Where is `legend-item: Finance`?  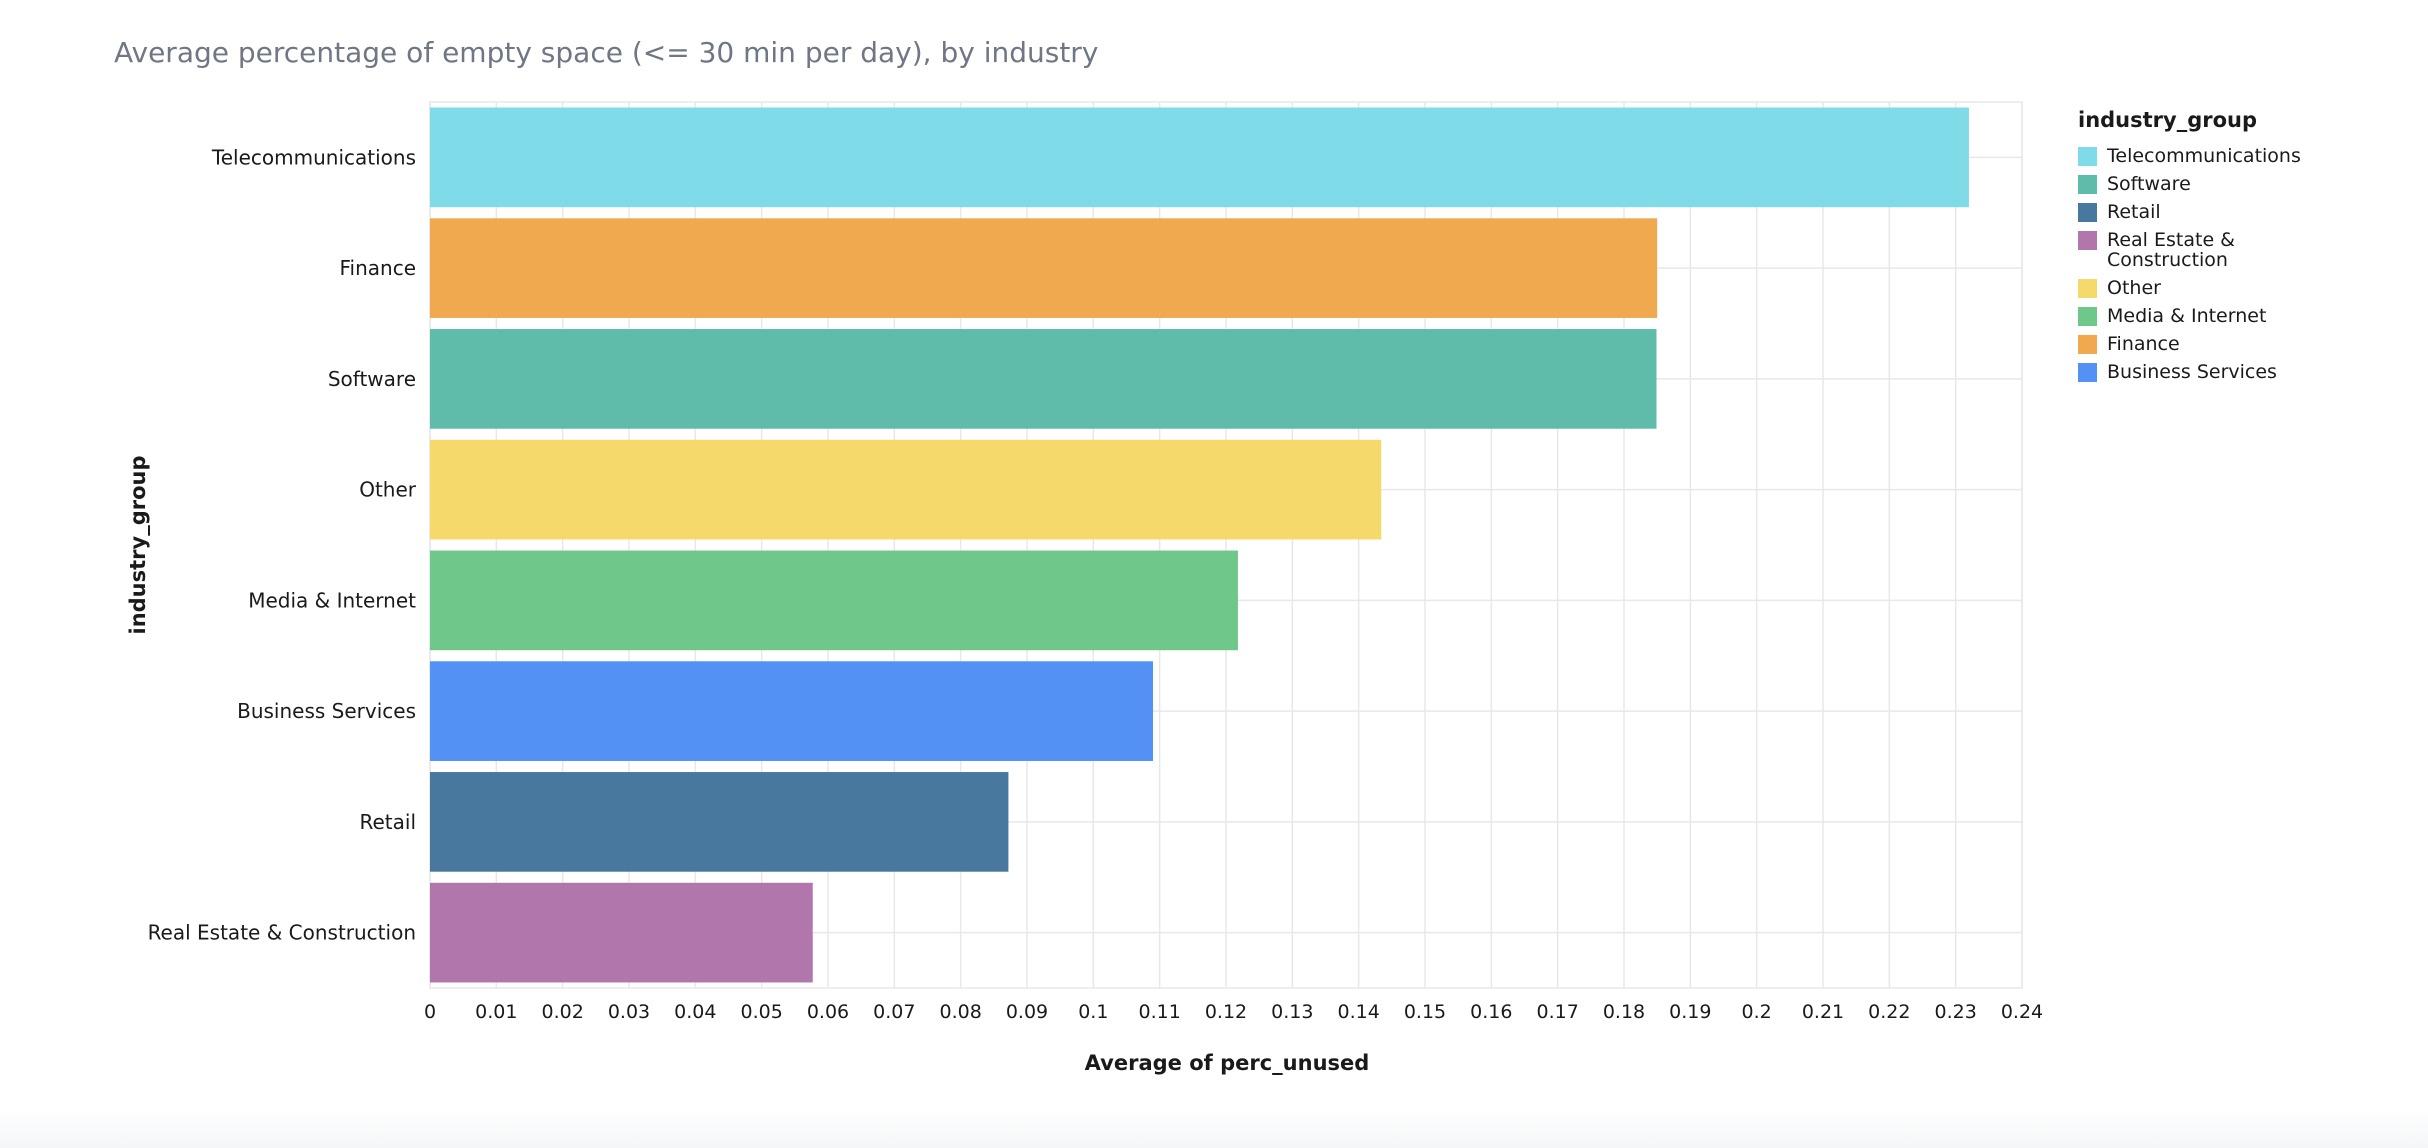
legend-item: Finance is located at coordinates (2238, 344).